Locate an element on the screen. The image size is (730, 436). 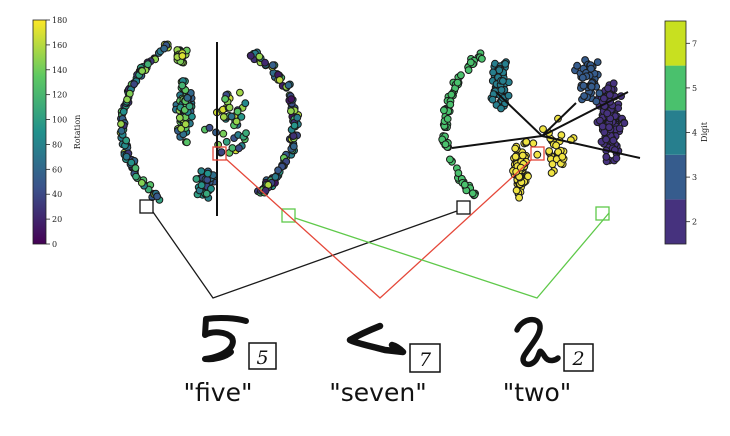
digit-tick-label: 3 is located at coordinates (694, 177).